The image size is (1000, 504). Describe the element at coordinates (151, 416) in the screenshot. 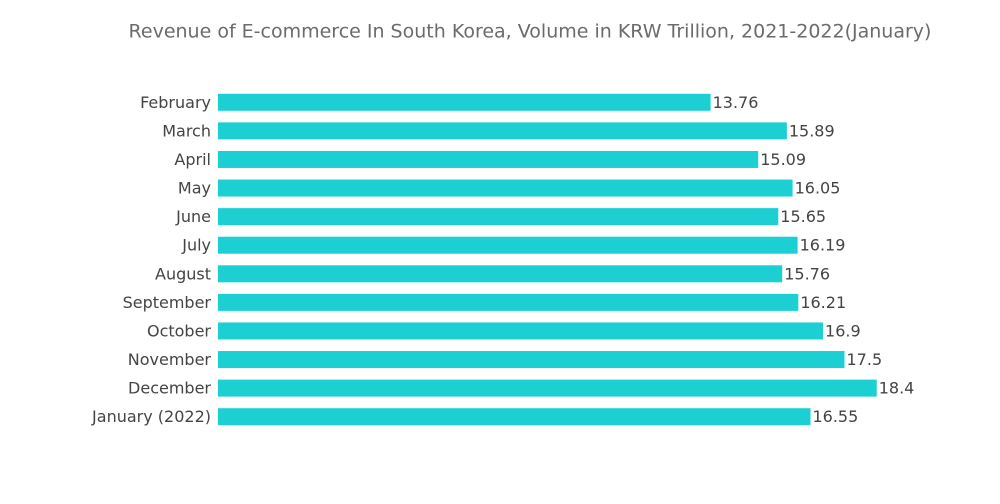

I see `y-tick-label: January (2022)` at that location.